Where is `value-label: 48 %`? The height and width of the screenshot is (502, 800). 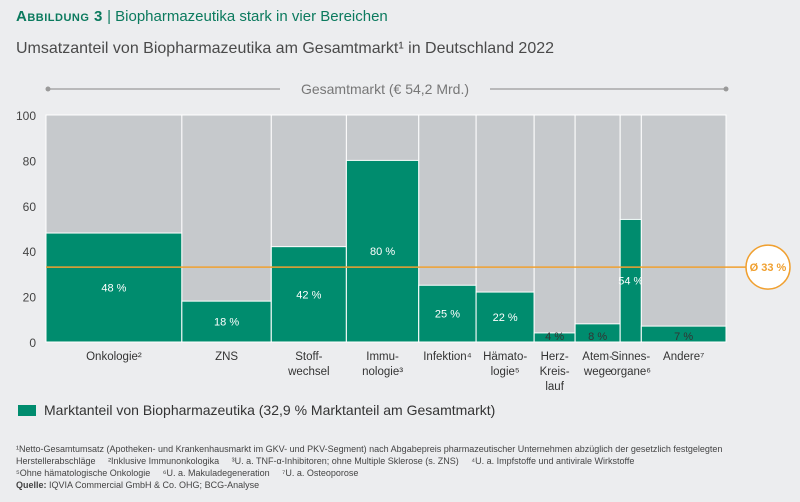 value-label: 48 % is located at coordinates (113, 289).